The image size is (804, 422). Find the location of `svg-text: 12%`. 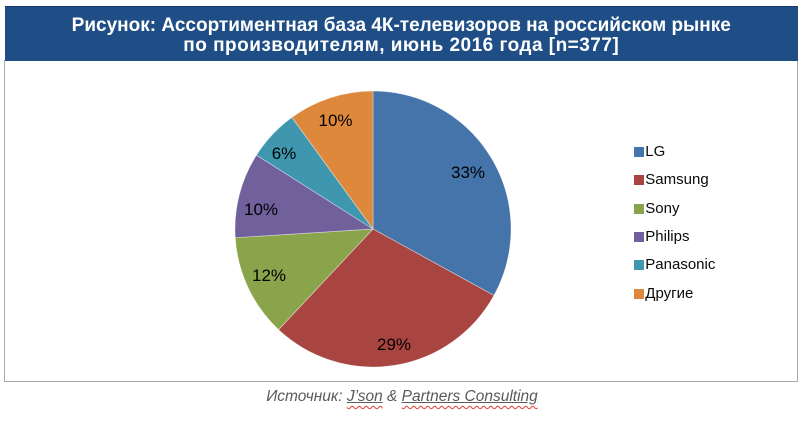

svg-text: 12% is located at coordinates (269, 275).